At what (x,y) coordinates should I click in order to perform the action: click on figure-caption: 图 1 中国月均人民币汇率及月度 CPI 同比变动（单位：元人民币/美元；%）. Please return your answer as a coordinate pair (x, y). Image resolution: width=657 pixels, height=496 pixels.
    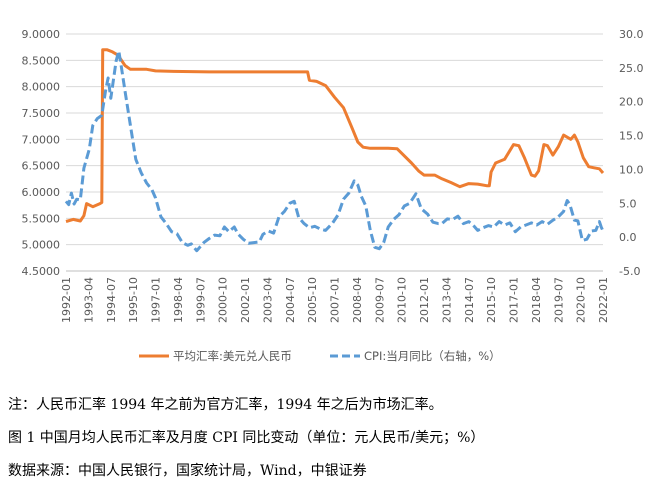
    Looking at the image, I should click on (246, 438).